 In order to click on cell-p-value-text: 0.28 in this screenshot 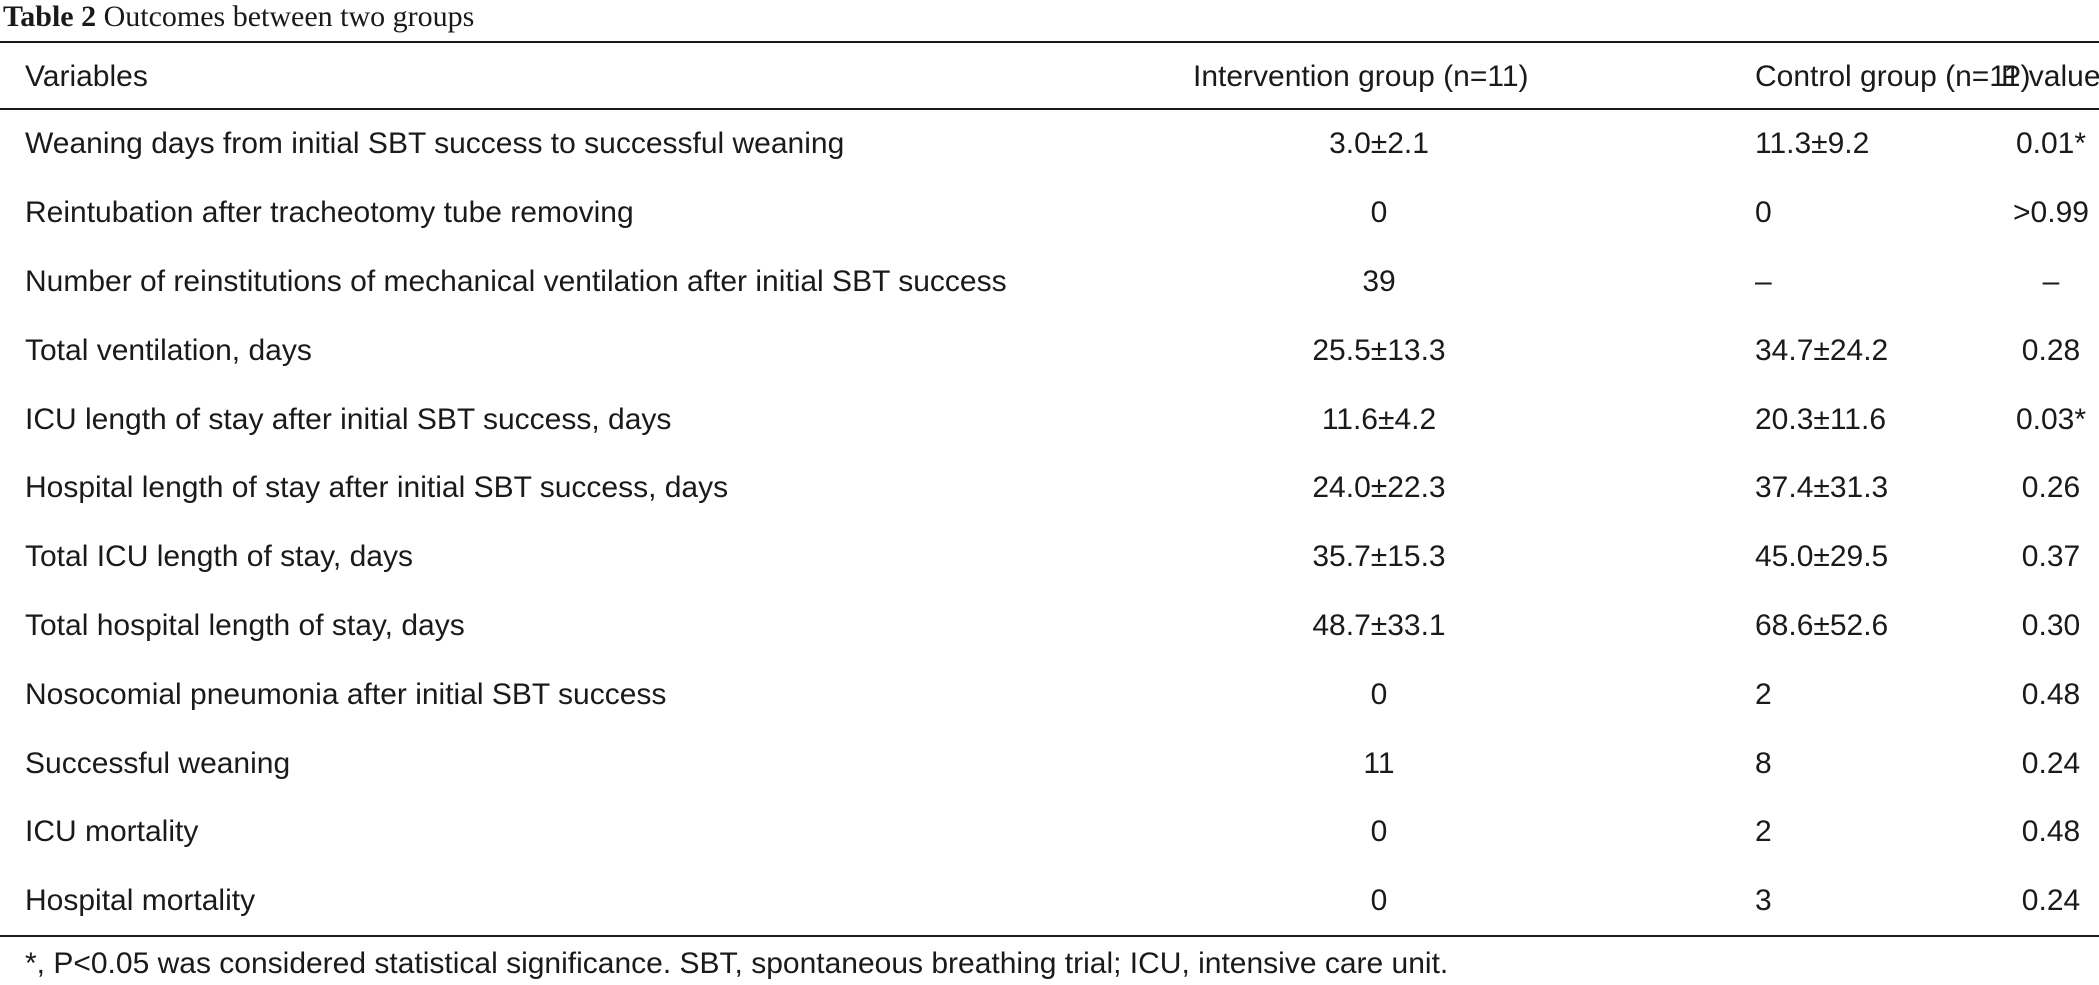, I will do `click(2051, 350)`.